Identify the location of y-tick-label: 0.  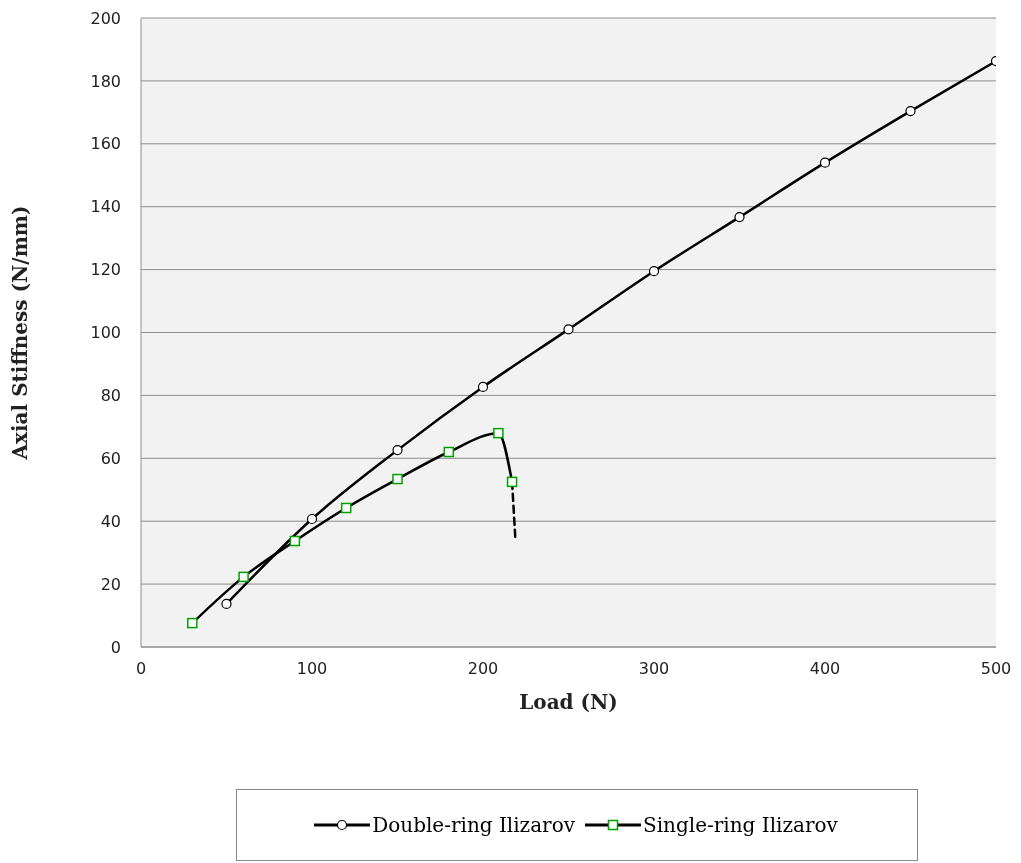
(115, 647).